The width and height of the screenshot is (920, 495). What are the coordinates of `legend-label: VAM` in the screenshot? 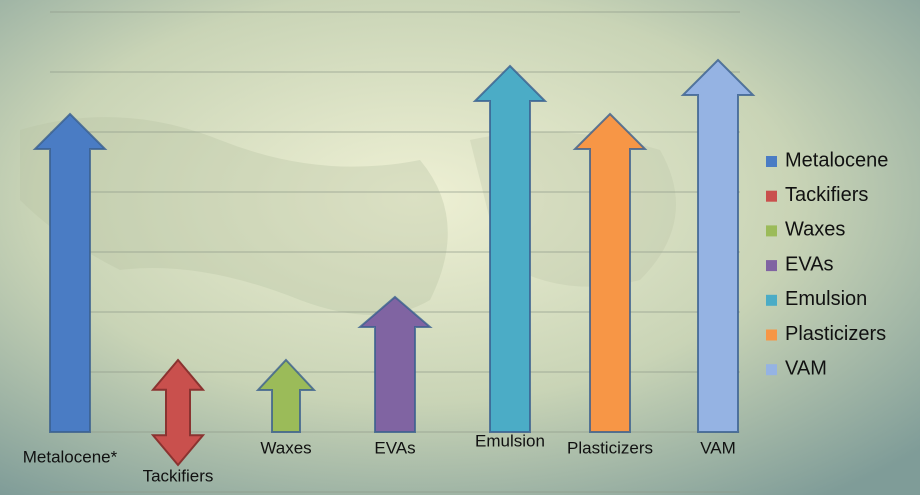 It's located at (806, 368).